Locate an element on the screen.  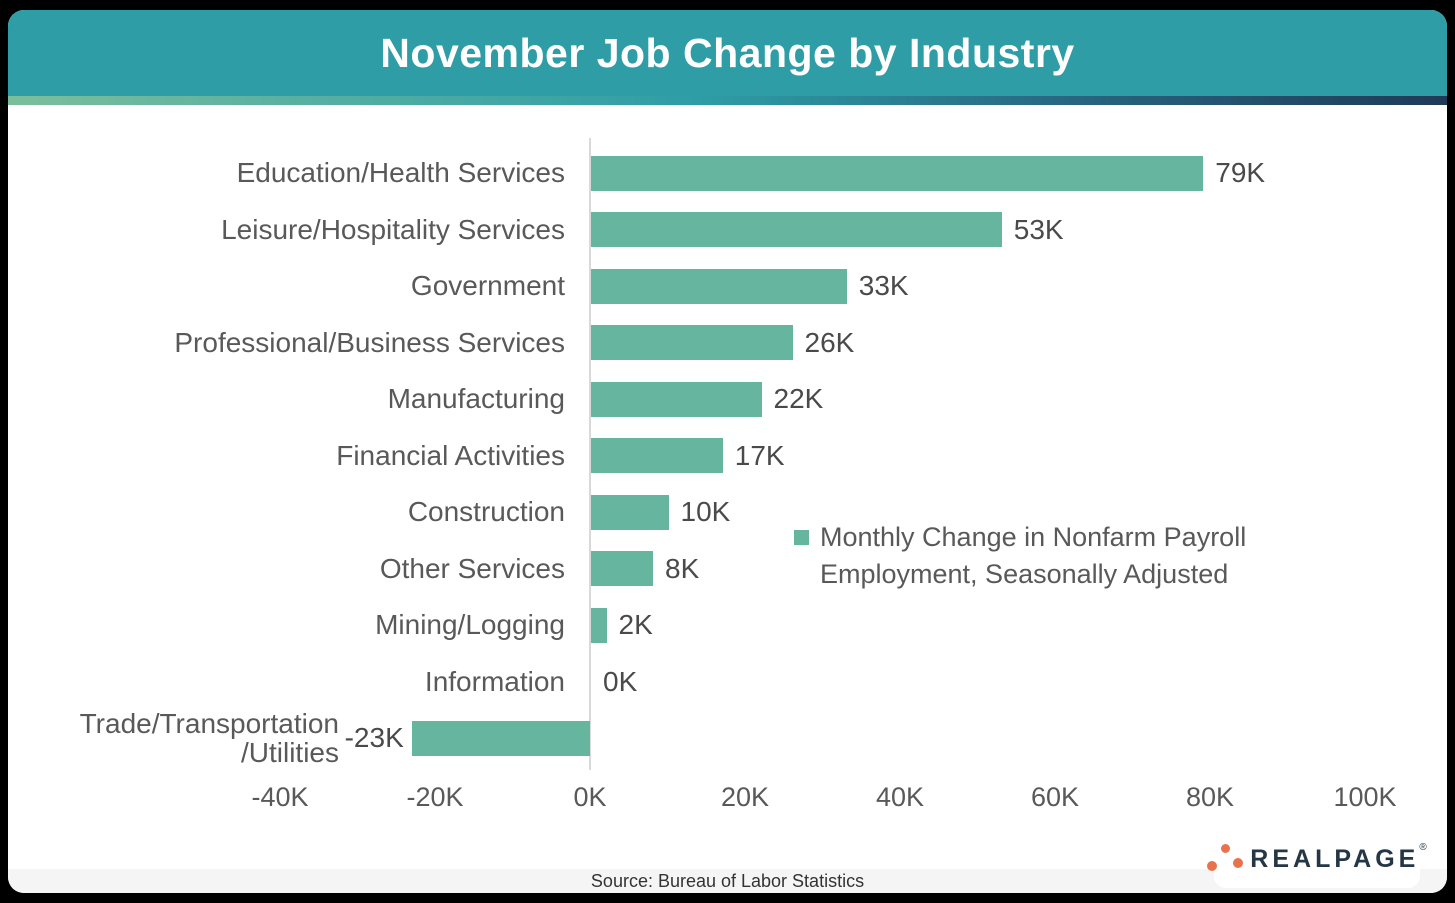
page-title: November Job Change by Industry is located at coordinates (727, 52).